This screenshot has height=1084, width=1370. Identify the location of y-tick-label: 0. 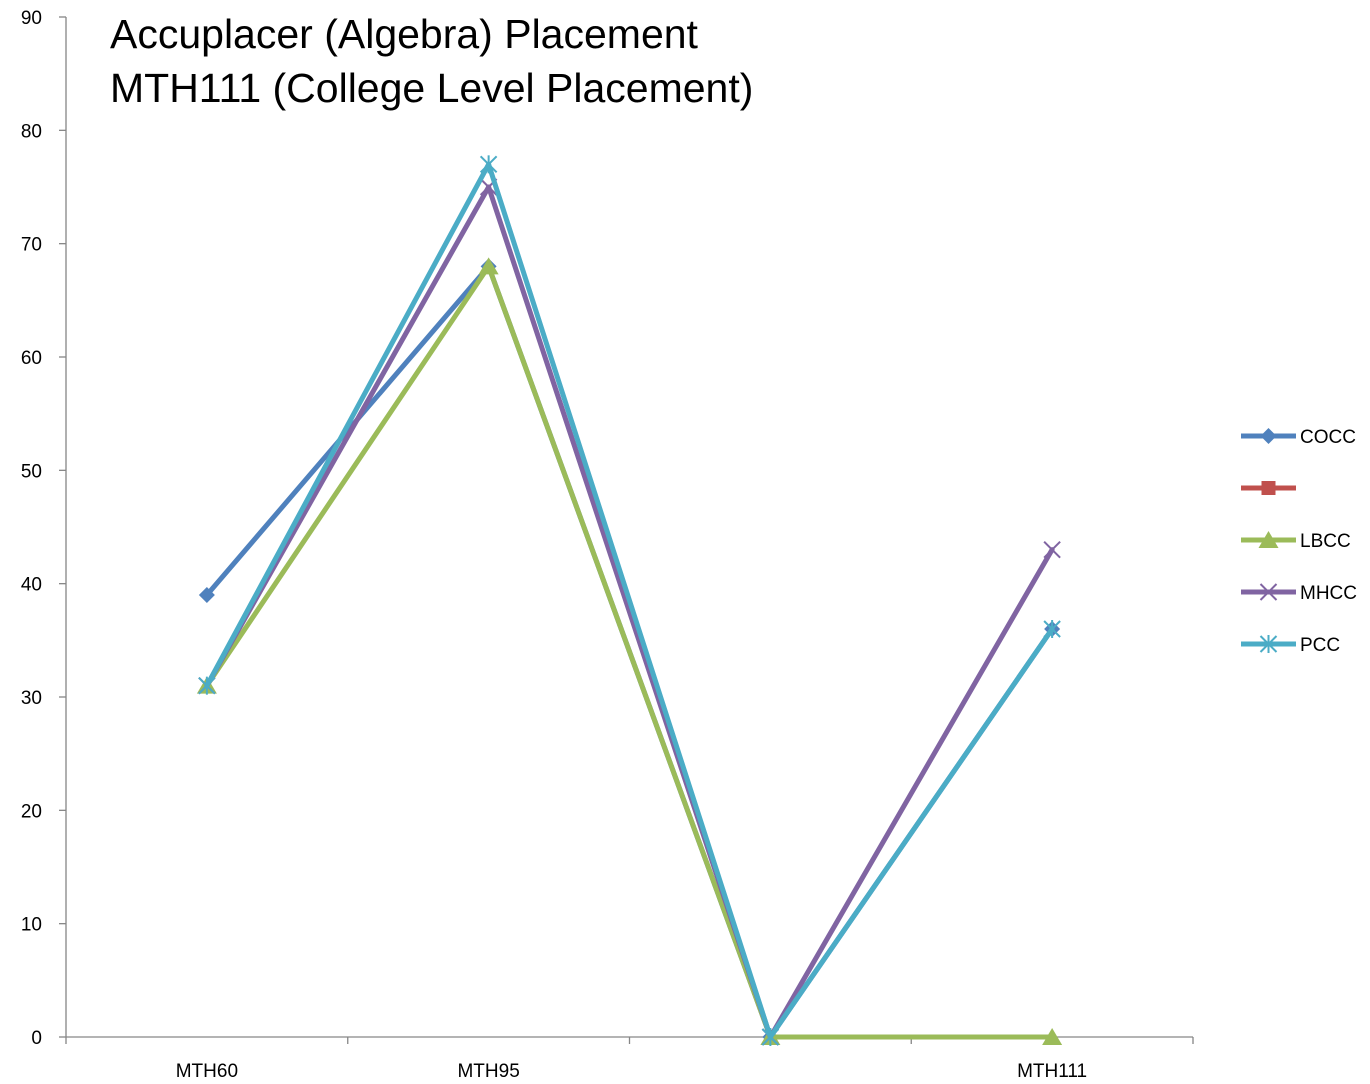
(36, 1038).